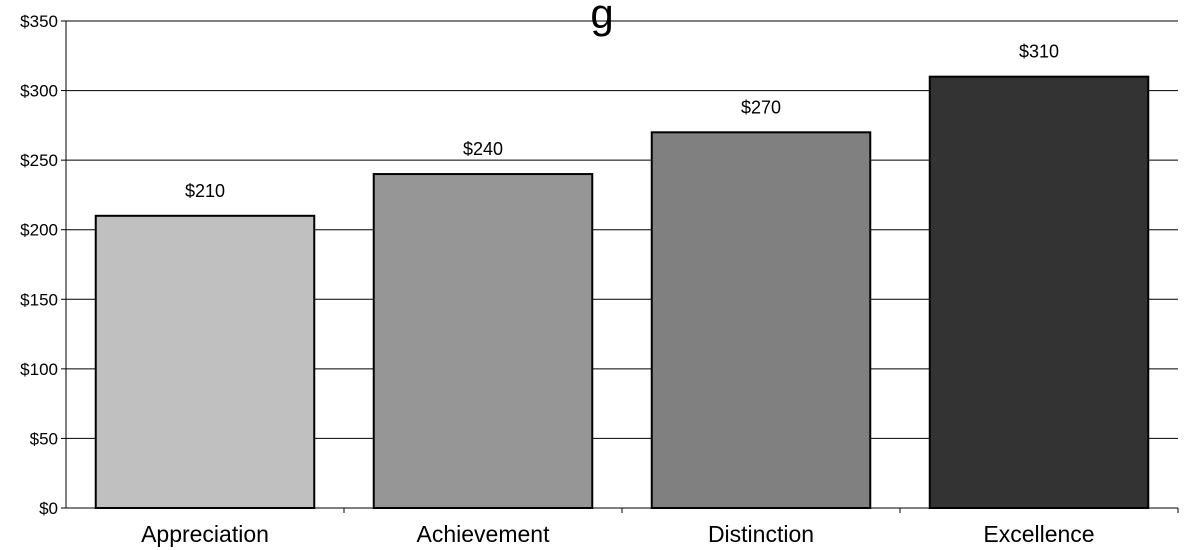 The image size is (1185, 550). What do you see at coordinates (205, 362) in the screenshot?
I see `bar-appreciation` at bounding box center [205, 362].